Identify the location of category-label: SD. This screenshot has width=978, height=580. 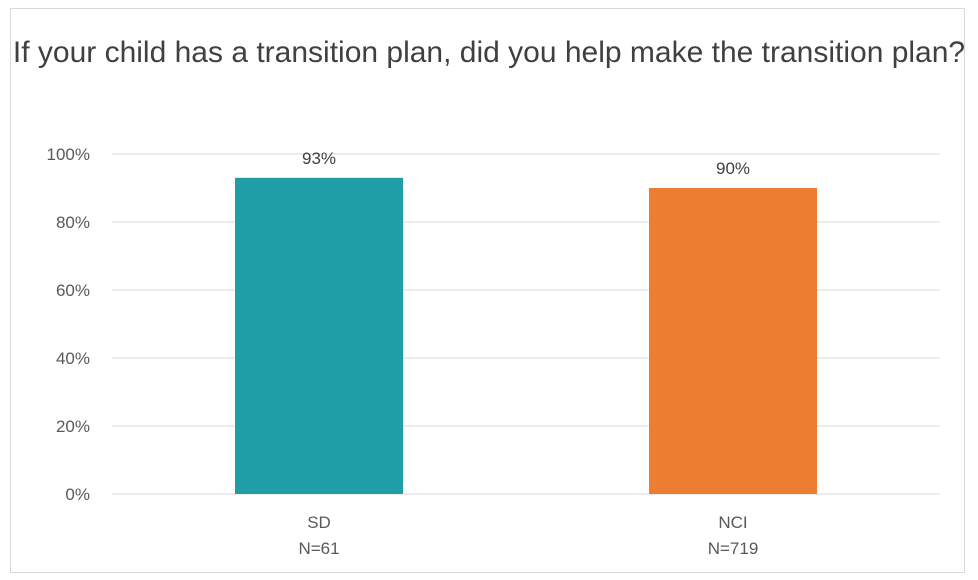
(319, 522).